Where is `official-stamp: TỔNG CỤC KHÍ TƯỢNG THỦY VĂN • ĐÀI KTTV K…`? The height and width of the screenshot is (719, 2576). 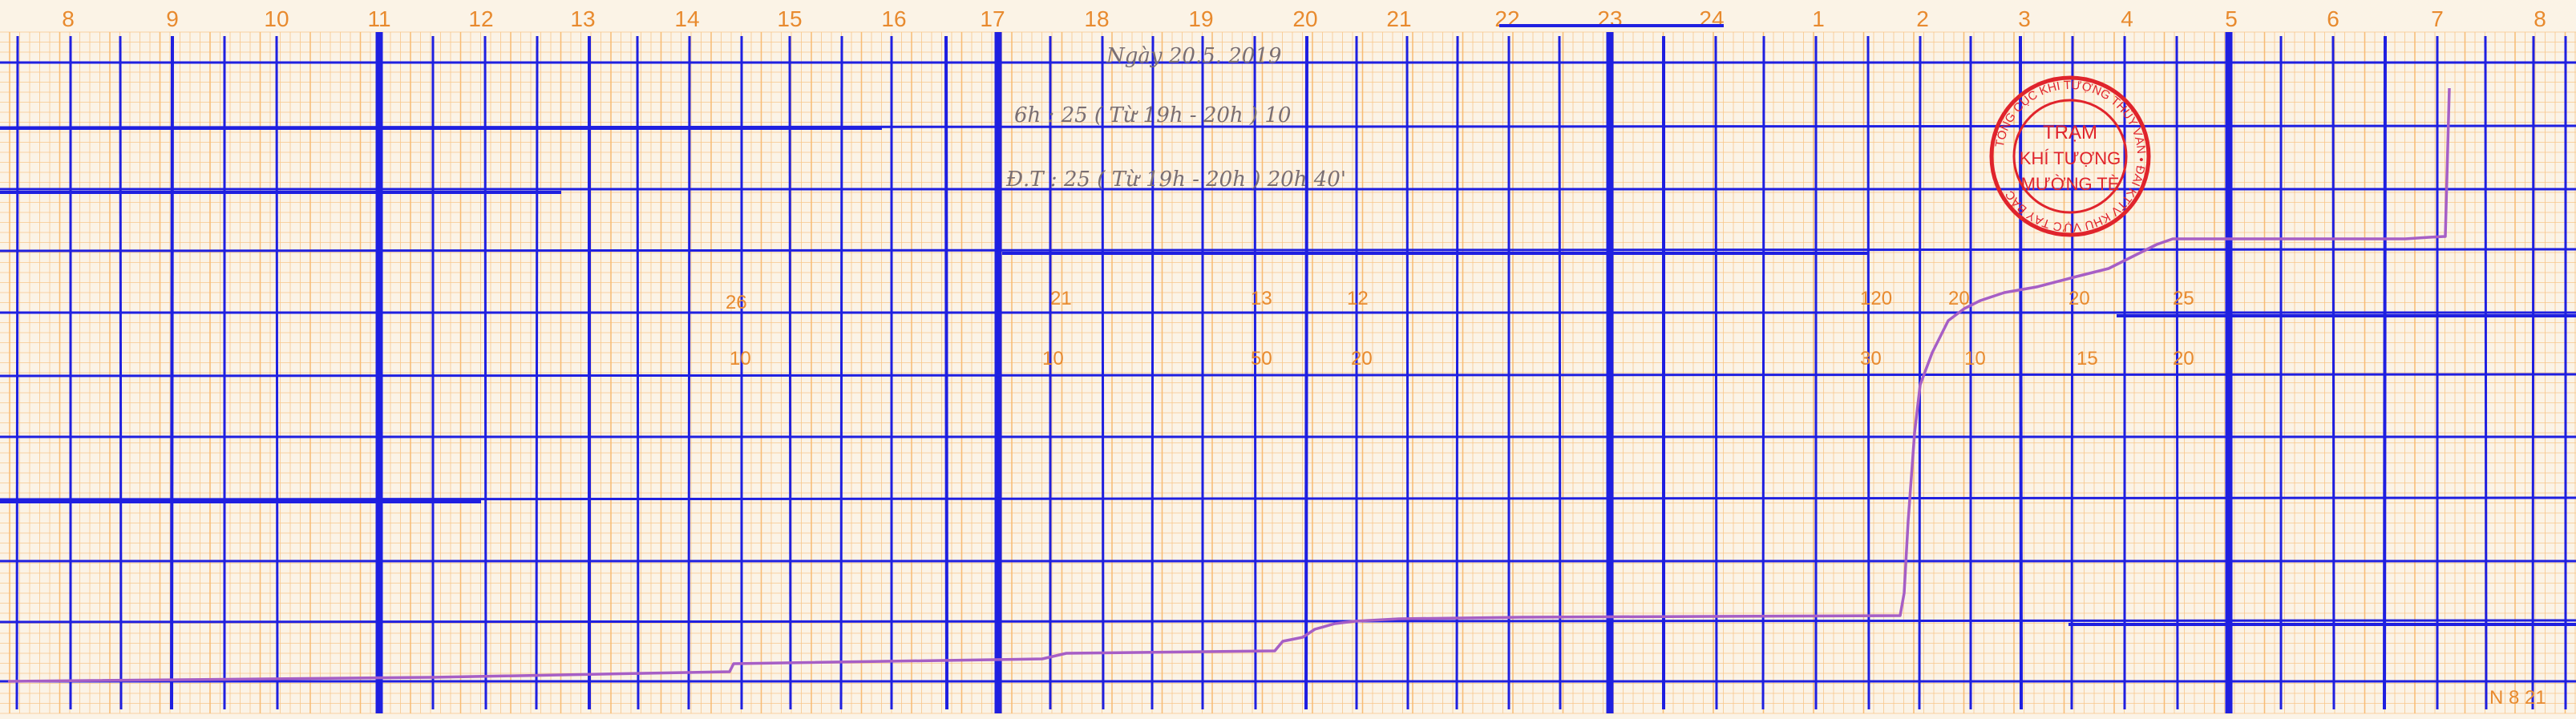 official-stamp: TỔNG CỤC KHÍ TƯỢNG THỦY VĂN • ĐÀI KTTV K… is located at coordinates (2070, 156).